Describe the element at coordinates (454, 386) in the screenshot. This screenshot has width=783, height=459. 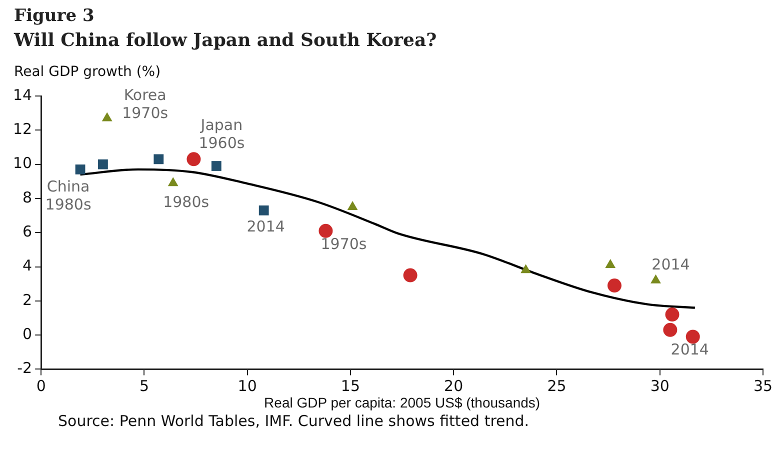
I see `x-tick-label: 20` at that location.